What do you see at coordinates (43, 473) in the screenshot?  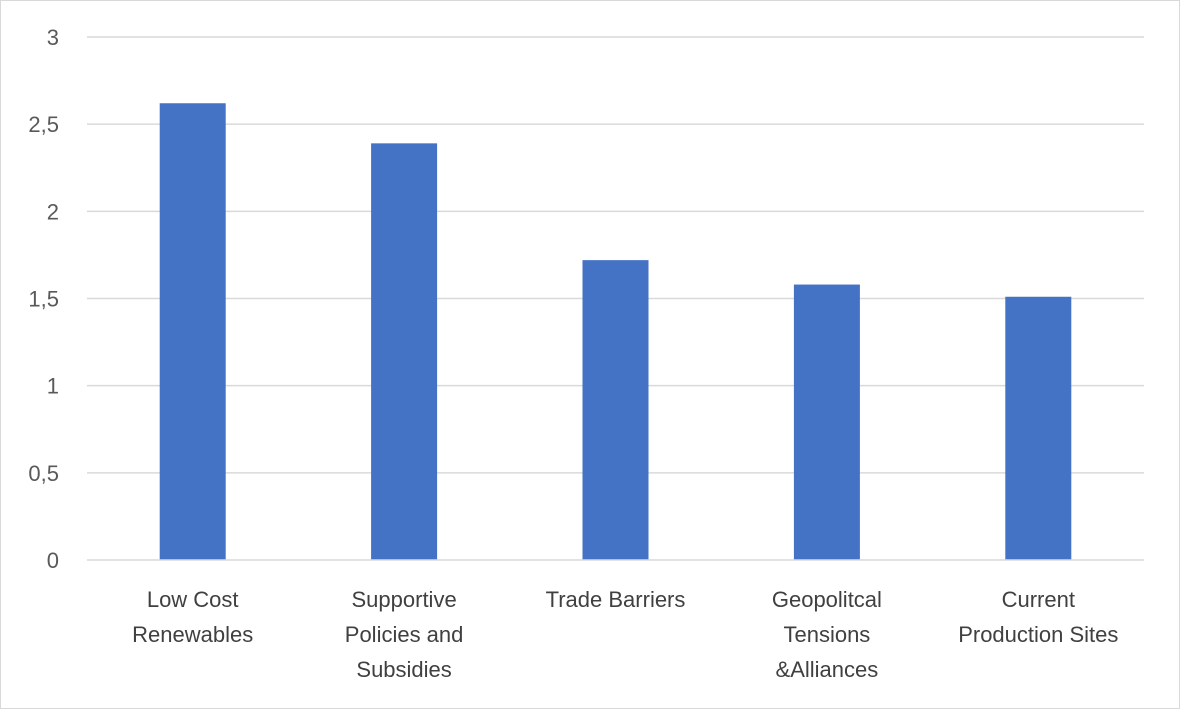 I see `y-tick-label: 0,5` at bounding box center [43, 473].